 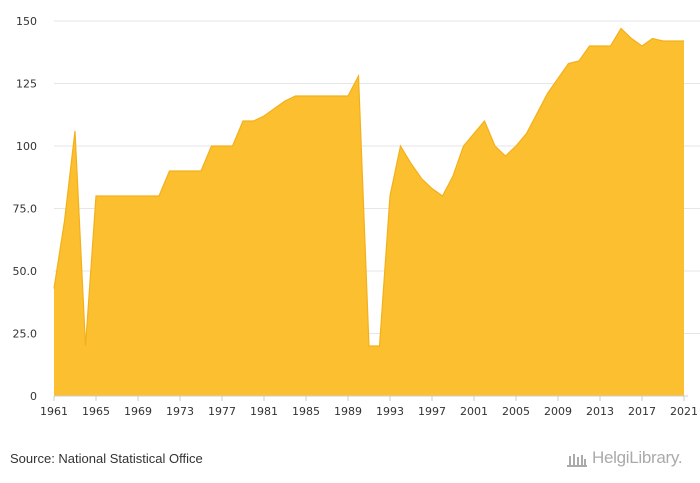 What do you see at coordinates (390, 411) in the screenshot?
I see `x-tick-label: 1993` at bounding box center [390, 411].